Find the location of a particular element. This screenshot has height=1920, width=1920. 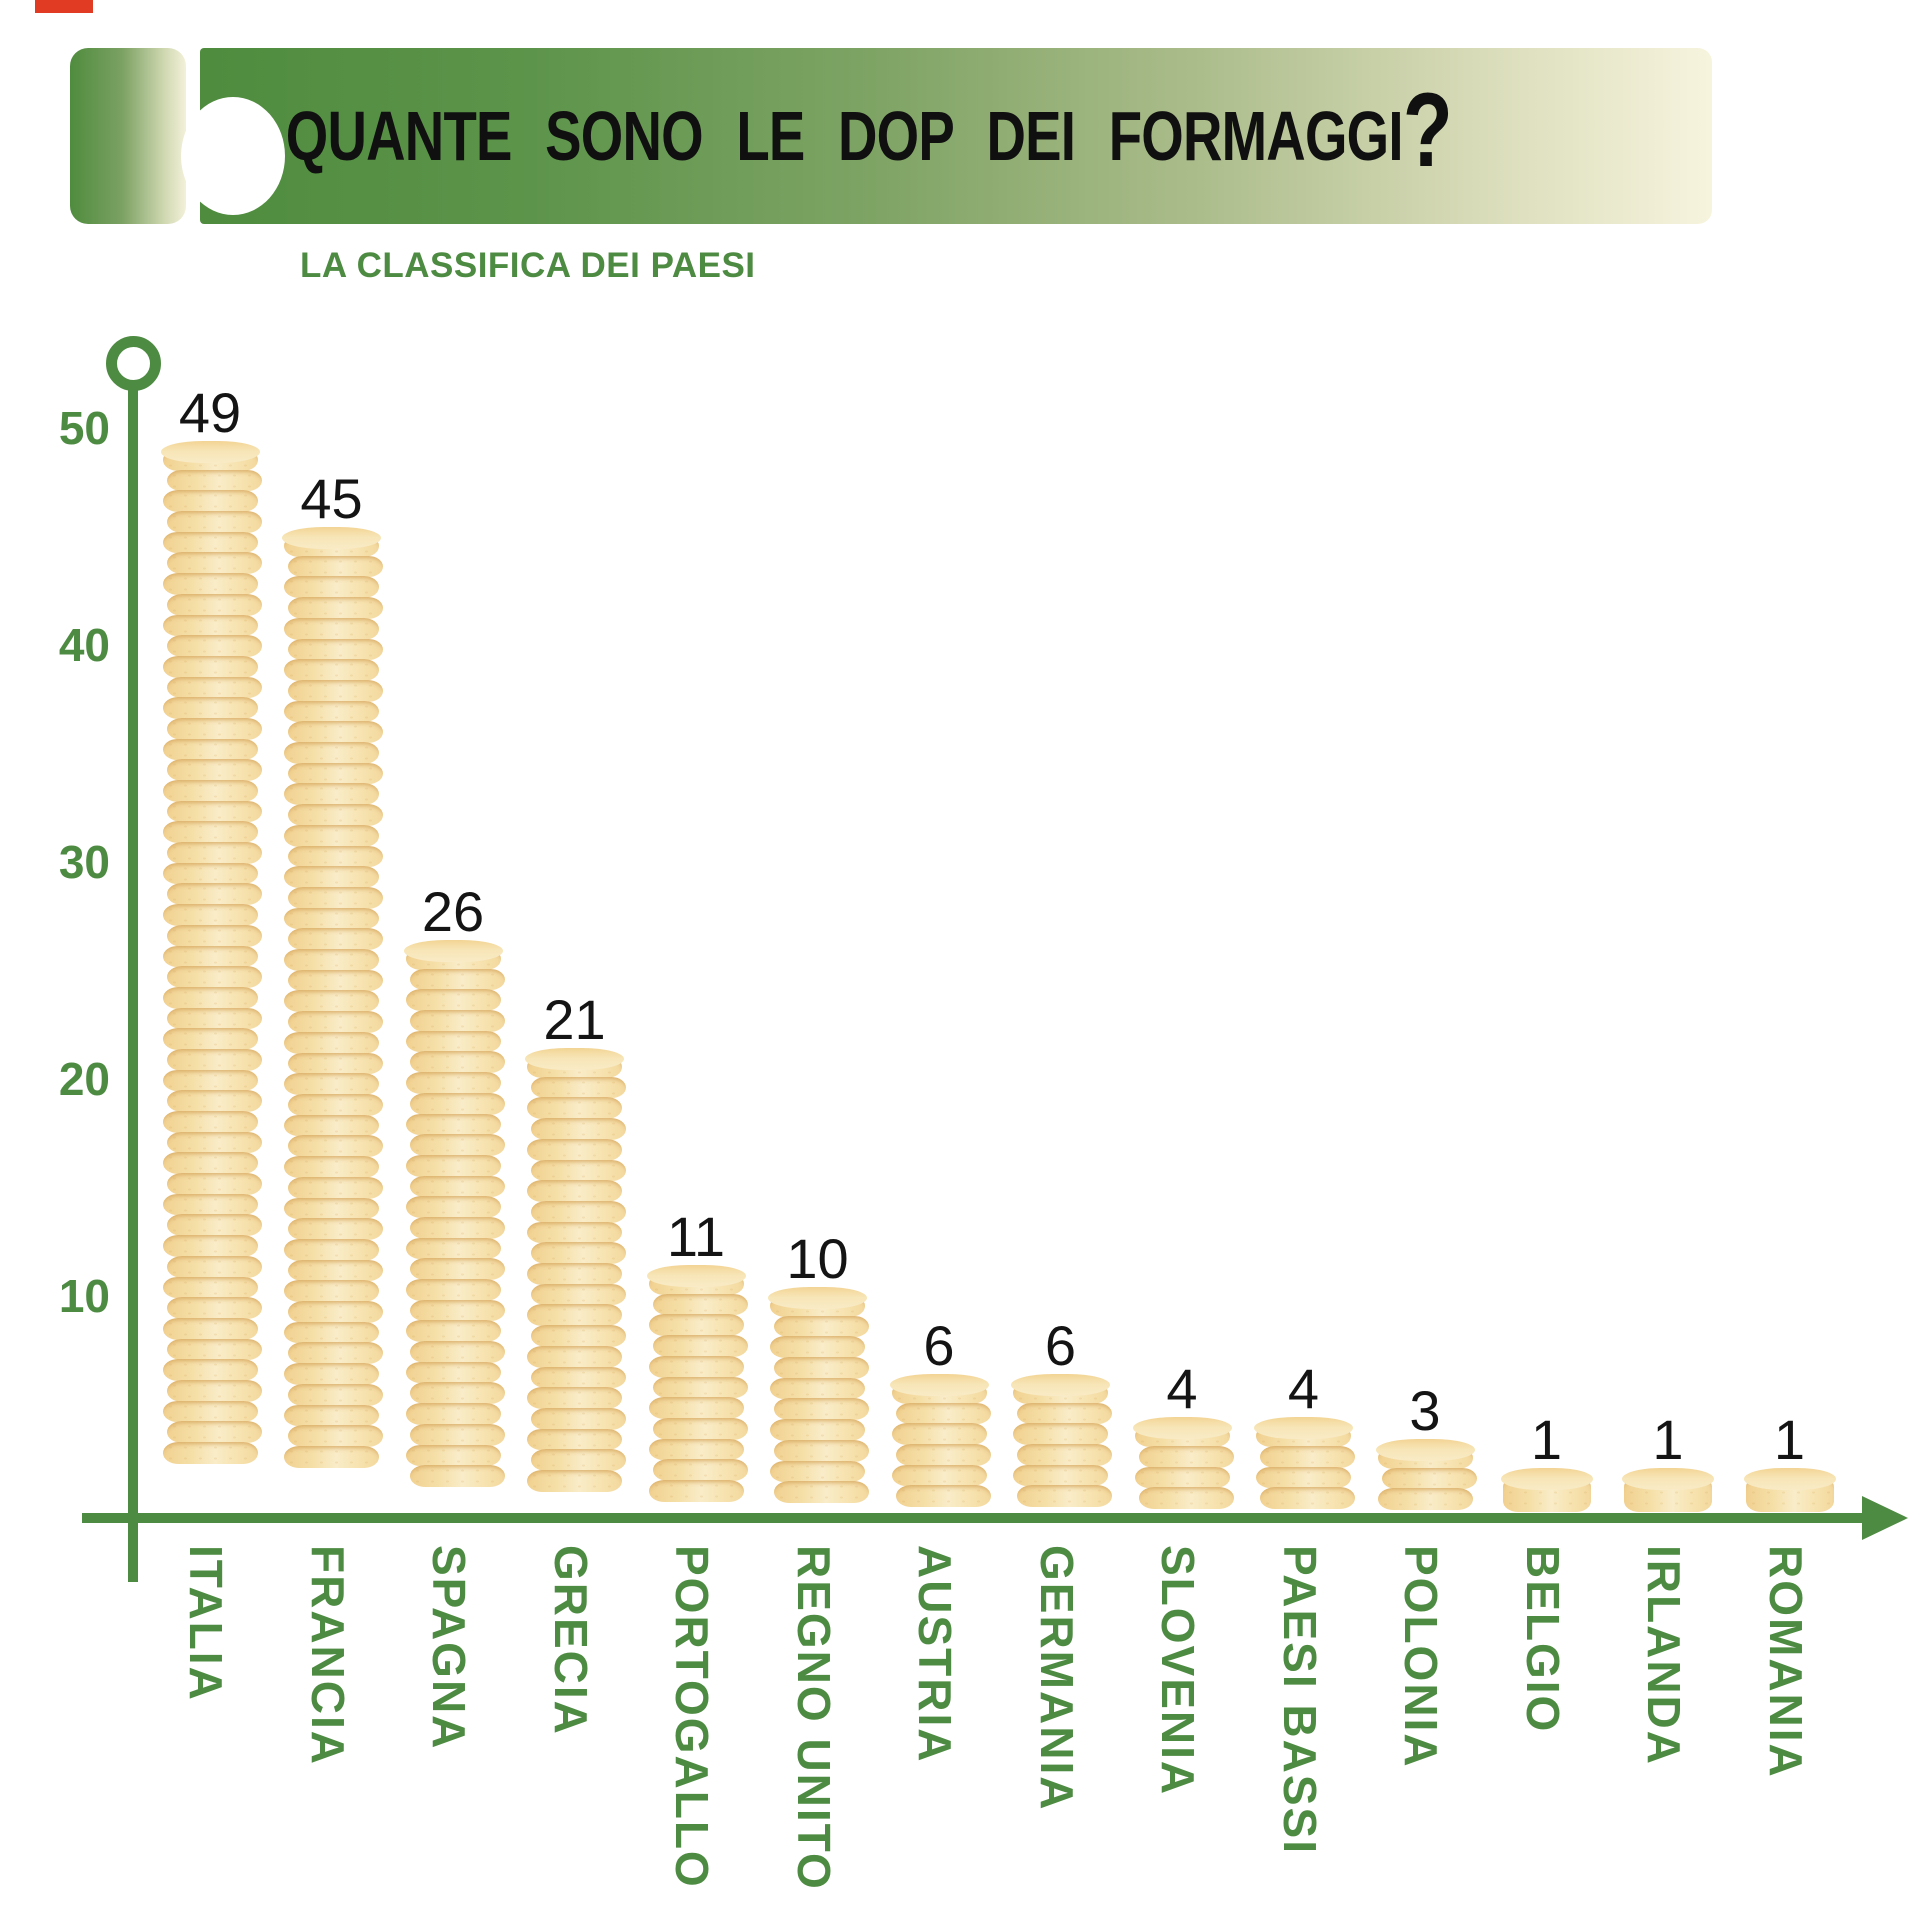

bar-portogallo is located at coordinates (697, 1389).